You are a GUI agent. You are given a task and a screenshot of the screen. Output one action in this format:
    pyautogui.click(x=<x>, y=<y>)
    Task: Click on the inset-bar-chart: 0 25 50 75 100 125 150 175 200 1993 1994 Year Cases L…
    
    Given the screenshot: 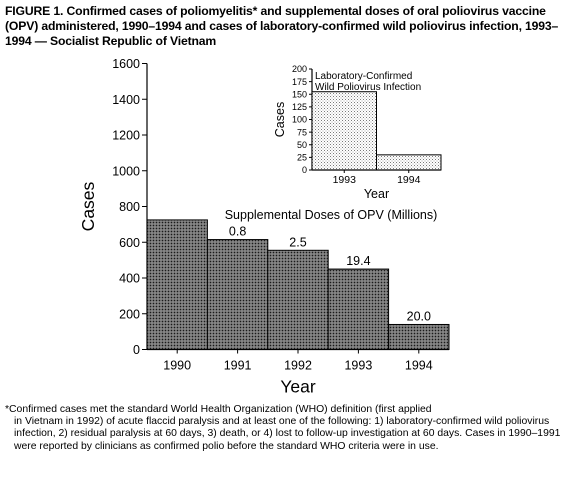 What is the action you would take?
    pyautogui.click(x=357, y=132)
    